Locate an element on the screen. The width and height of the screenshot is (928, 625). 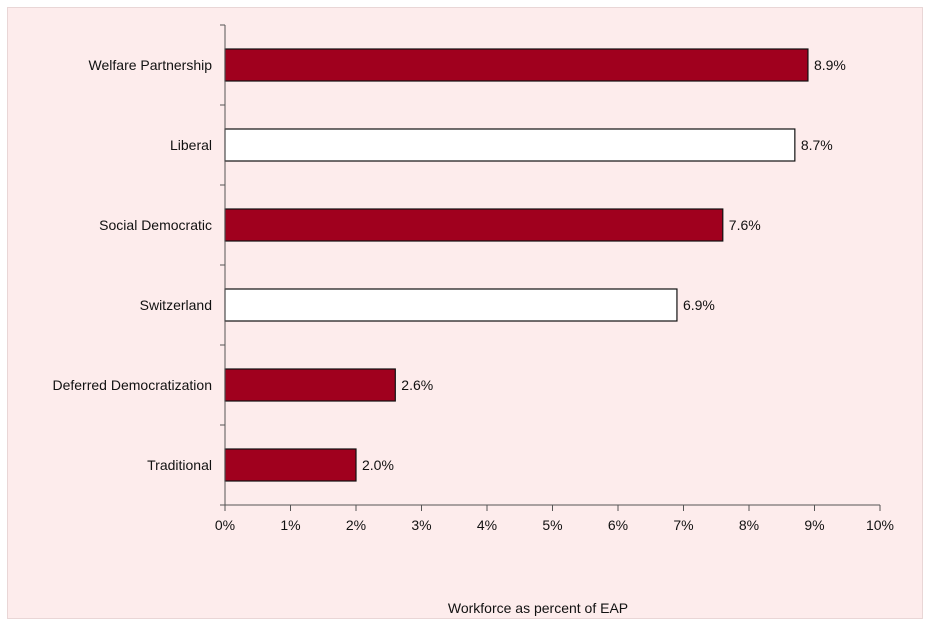
data-label: 2.0% is located at coordinates (378, 465).